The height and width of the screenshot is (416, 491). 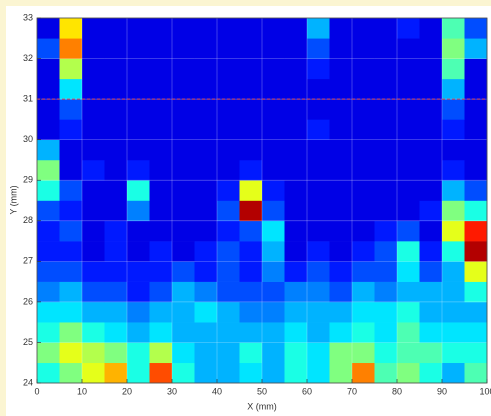 I want to click on y-axis-label: Y (mm), so click(x=13, y=199).